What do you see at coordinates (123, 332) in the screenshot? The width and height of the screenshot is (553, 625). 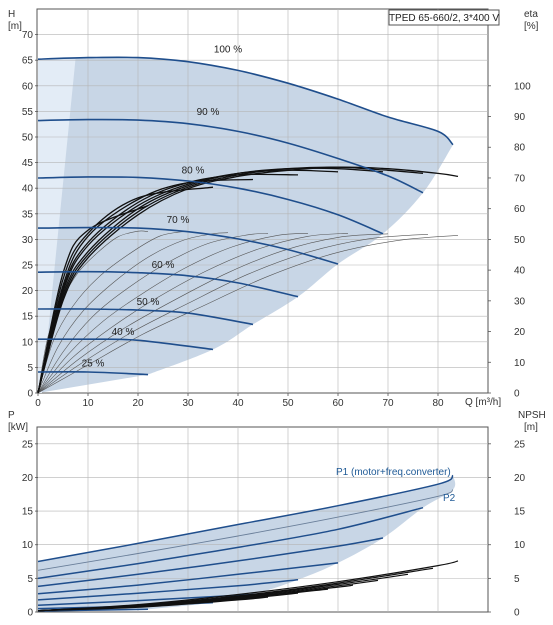 I see `head-curve-label: 40 %` at bounding box center [123, 332].